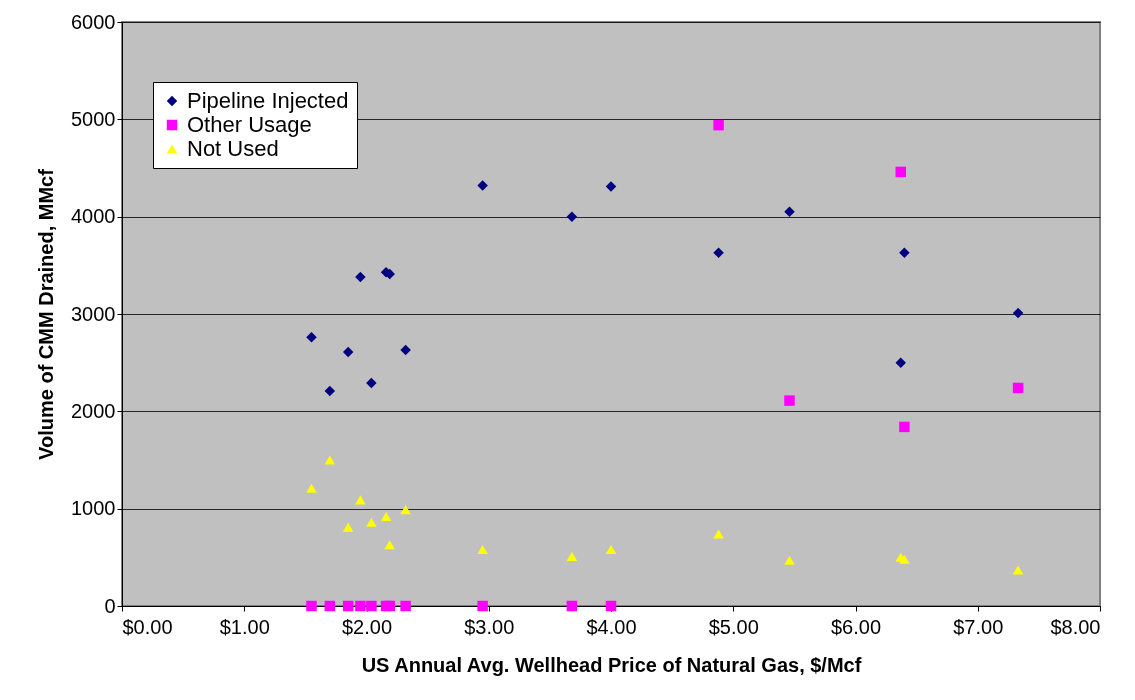 The height and width of the screenshot is (700, 1135). What do you see at coordinates (611, 626) in the screenshot?
I see `x-tick-label: $4.00` at bounding box center [611, 626].